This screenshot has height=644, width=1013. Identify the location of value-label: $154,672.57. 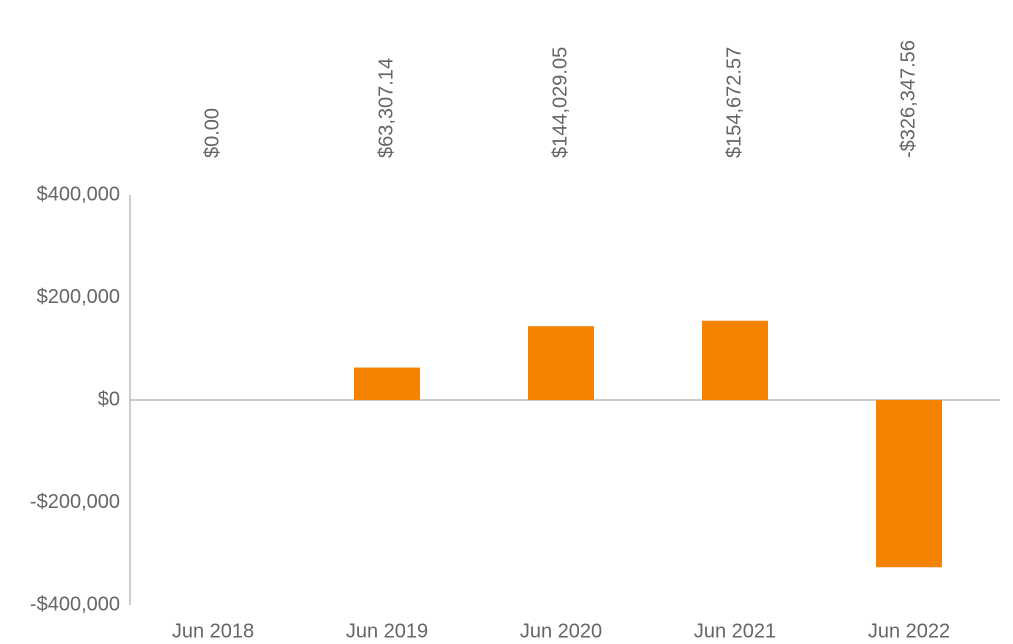
(734, 102).